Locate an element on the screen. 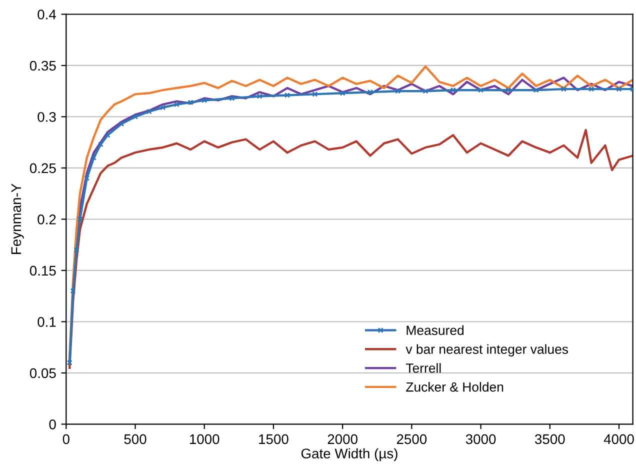 This screenshot has height=475, width=636. legend-label: Zucker & Holden is located at coordinates (455, 387).